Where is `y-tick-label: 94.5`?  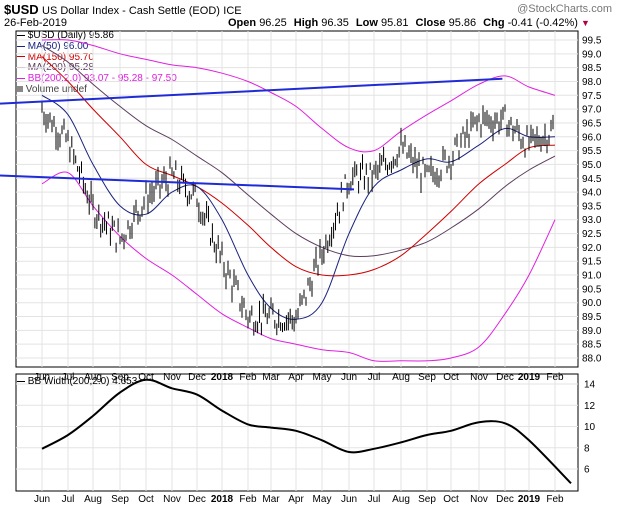 y-tick-label: 94.5 is located at coordinates (592, 179).